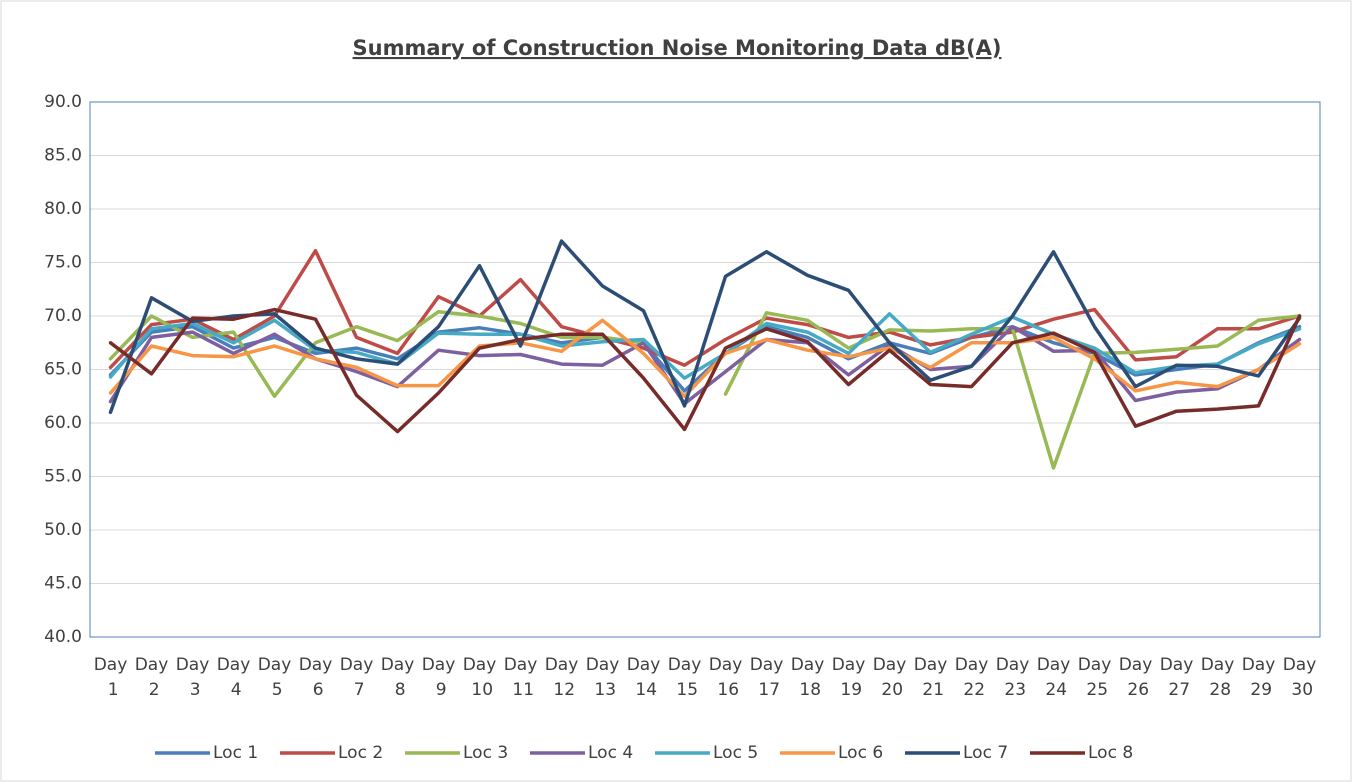  I want to click on x-tick-label: Day 25, so click(1095, 677).